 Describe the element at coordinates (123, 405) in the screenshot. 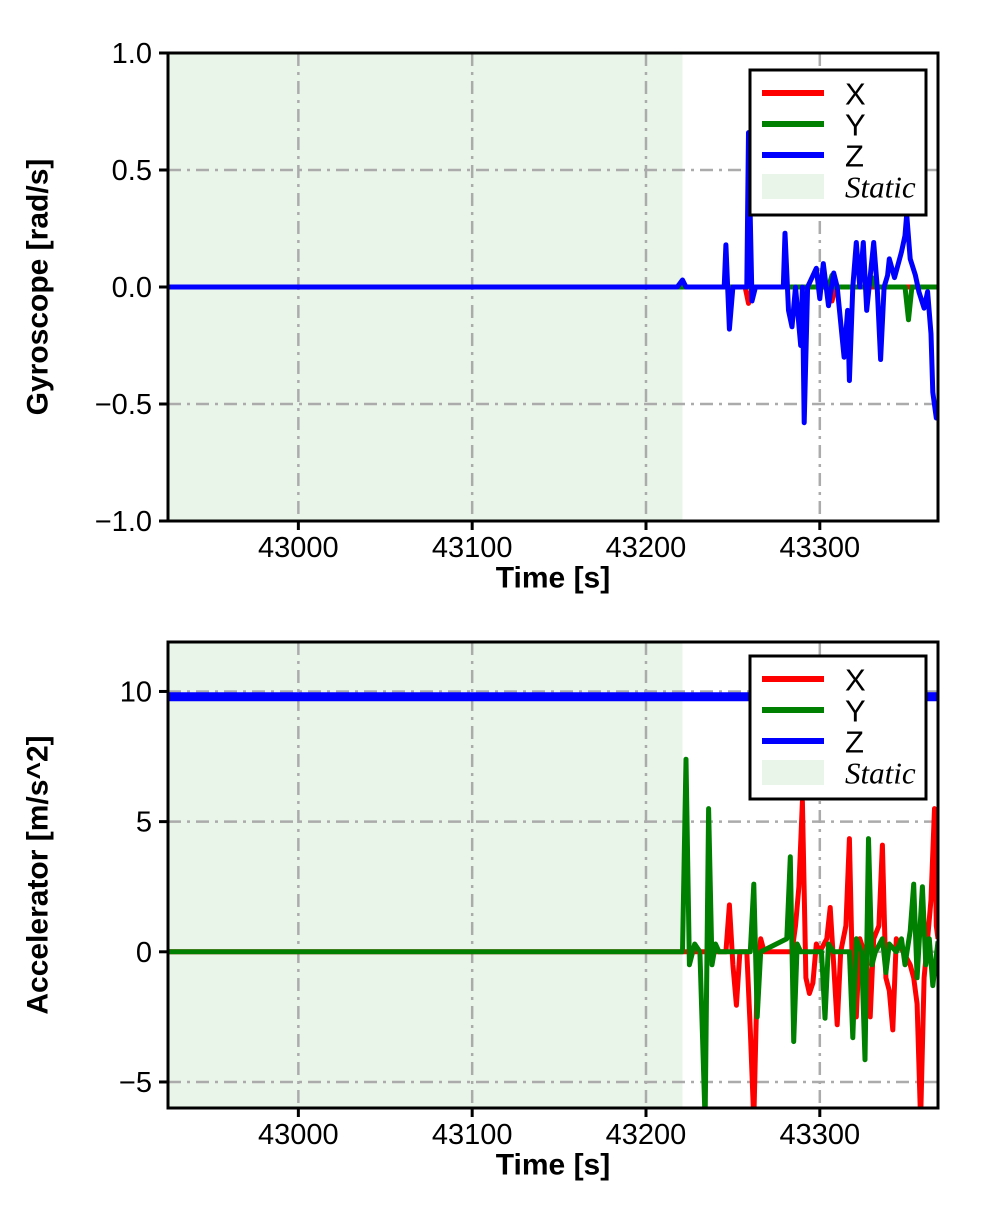

I see `y-tick-label: −0.5` at that location.